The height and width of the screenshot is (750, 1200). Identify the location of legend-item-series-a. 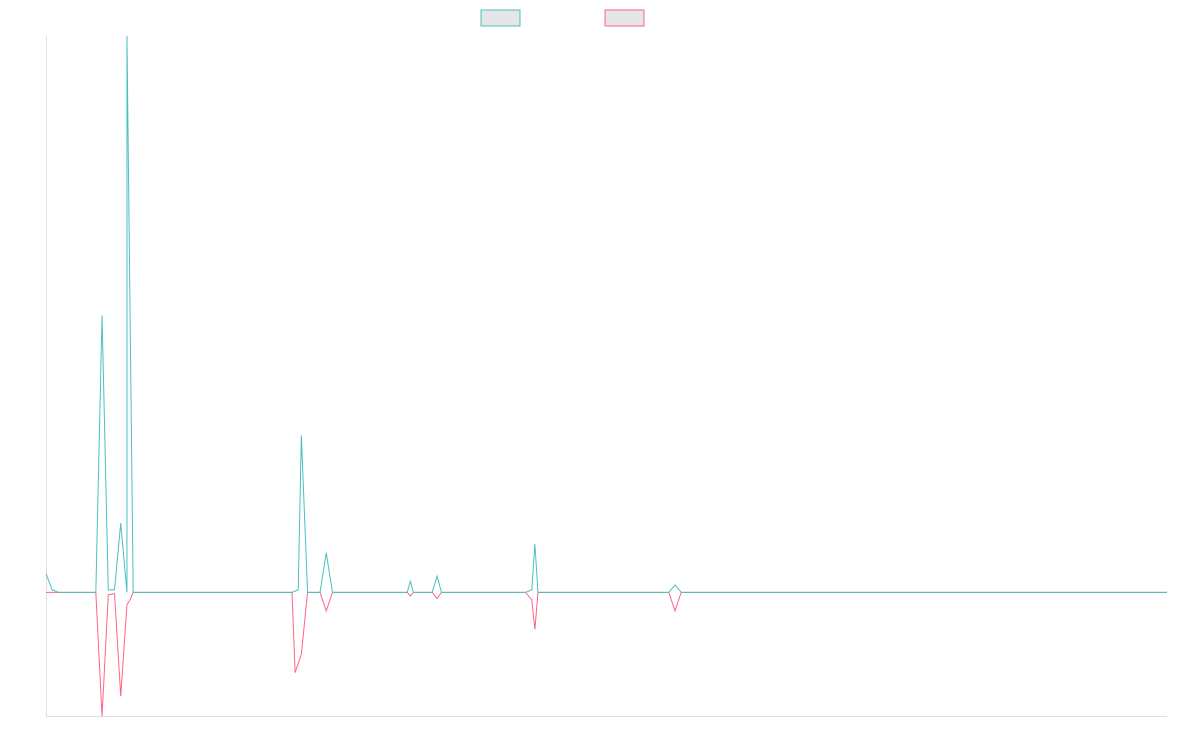
(500, 18).